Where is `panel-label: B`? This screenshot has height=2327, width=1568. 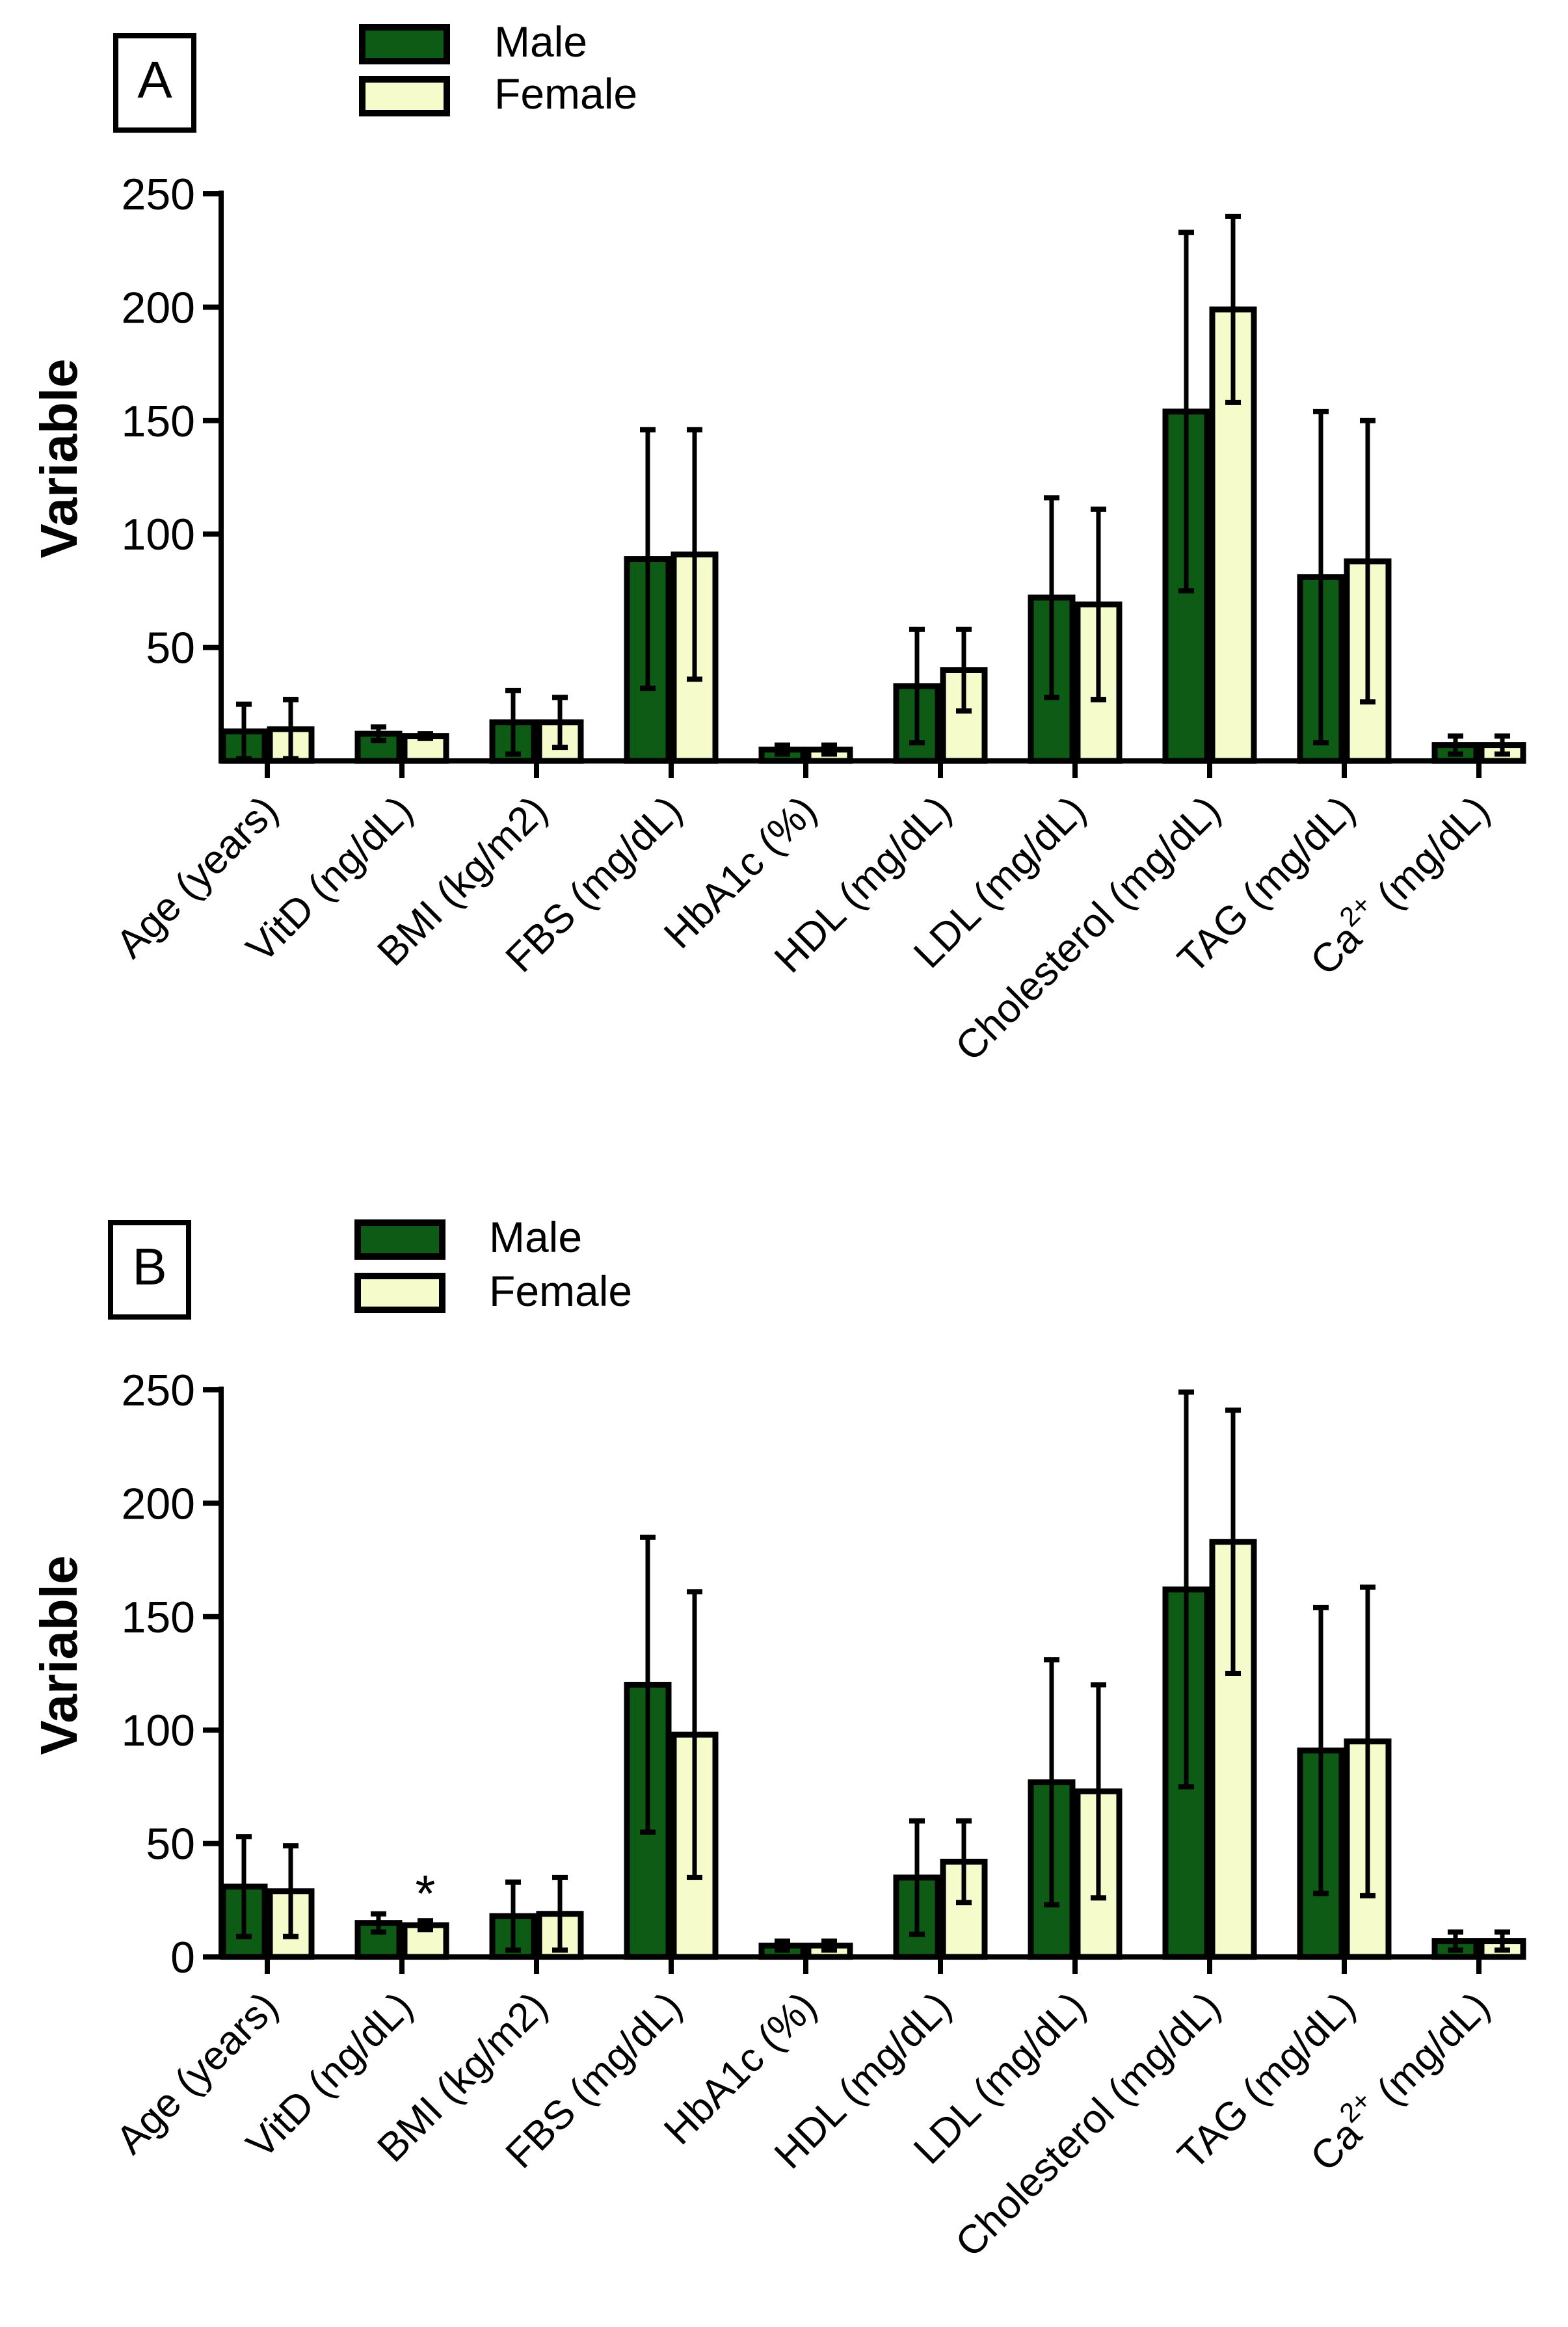
panel-label: B is located at coordinates (149, 1267).